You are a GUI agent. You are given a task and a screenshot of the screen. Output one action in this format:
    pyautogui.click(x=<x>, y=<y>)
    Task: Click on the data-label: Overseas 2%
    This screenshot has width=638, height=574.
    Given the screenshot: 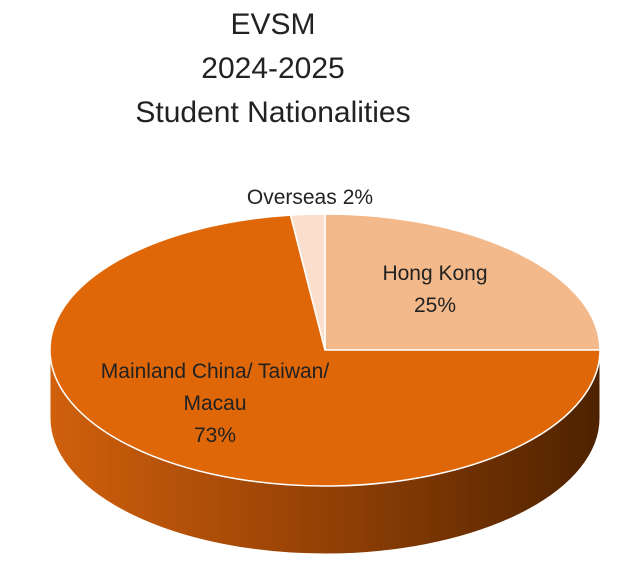 What is the action you would take?
    pyautogui.click(x=310, y=198)
    